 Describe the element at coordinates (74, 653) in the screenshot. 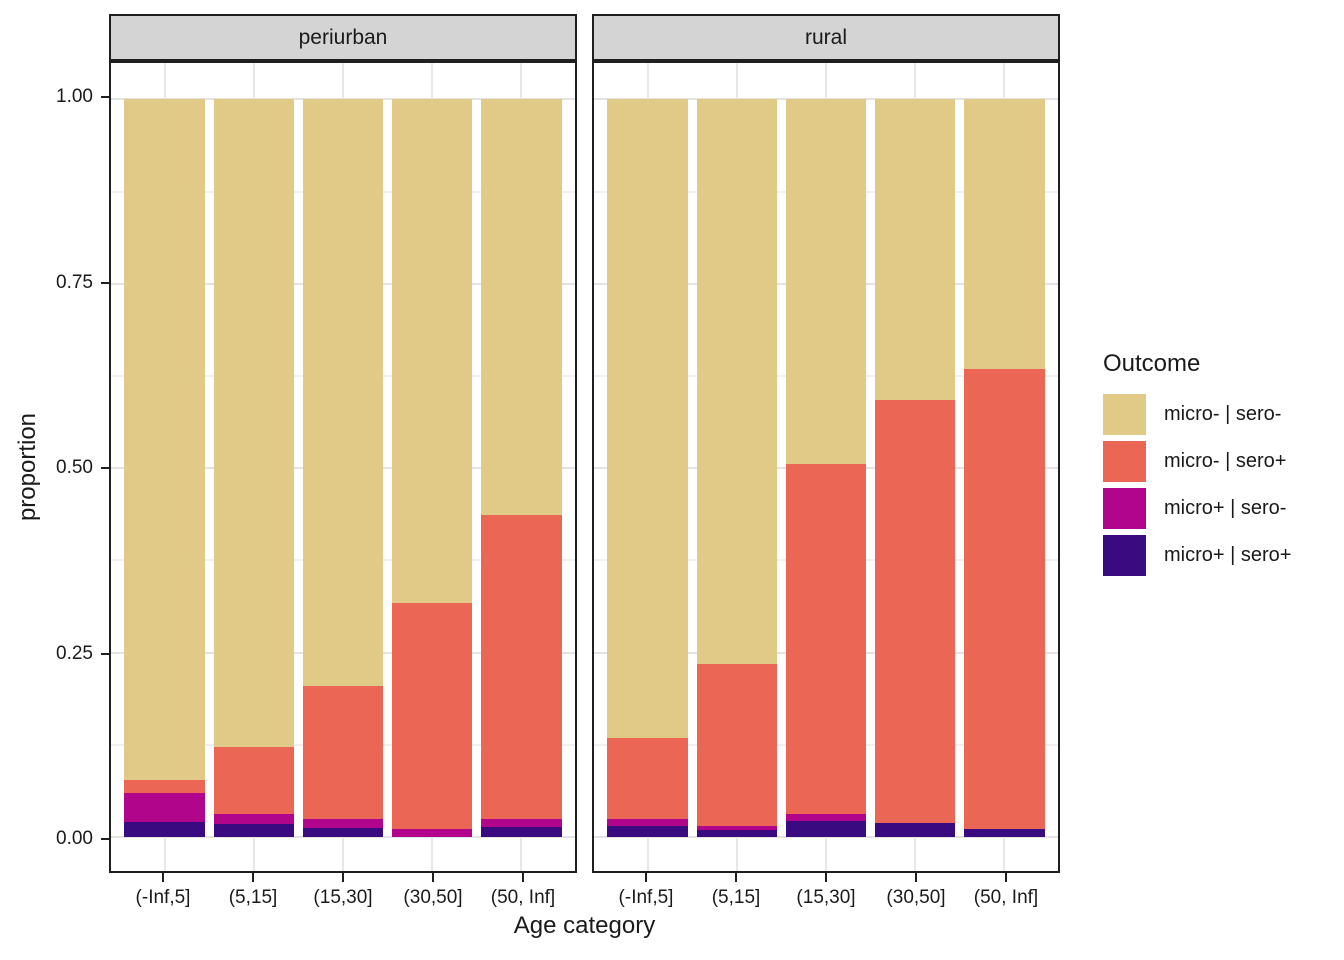

I see `y-tick-label: 0.25` at that location.